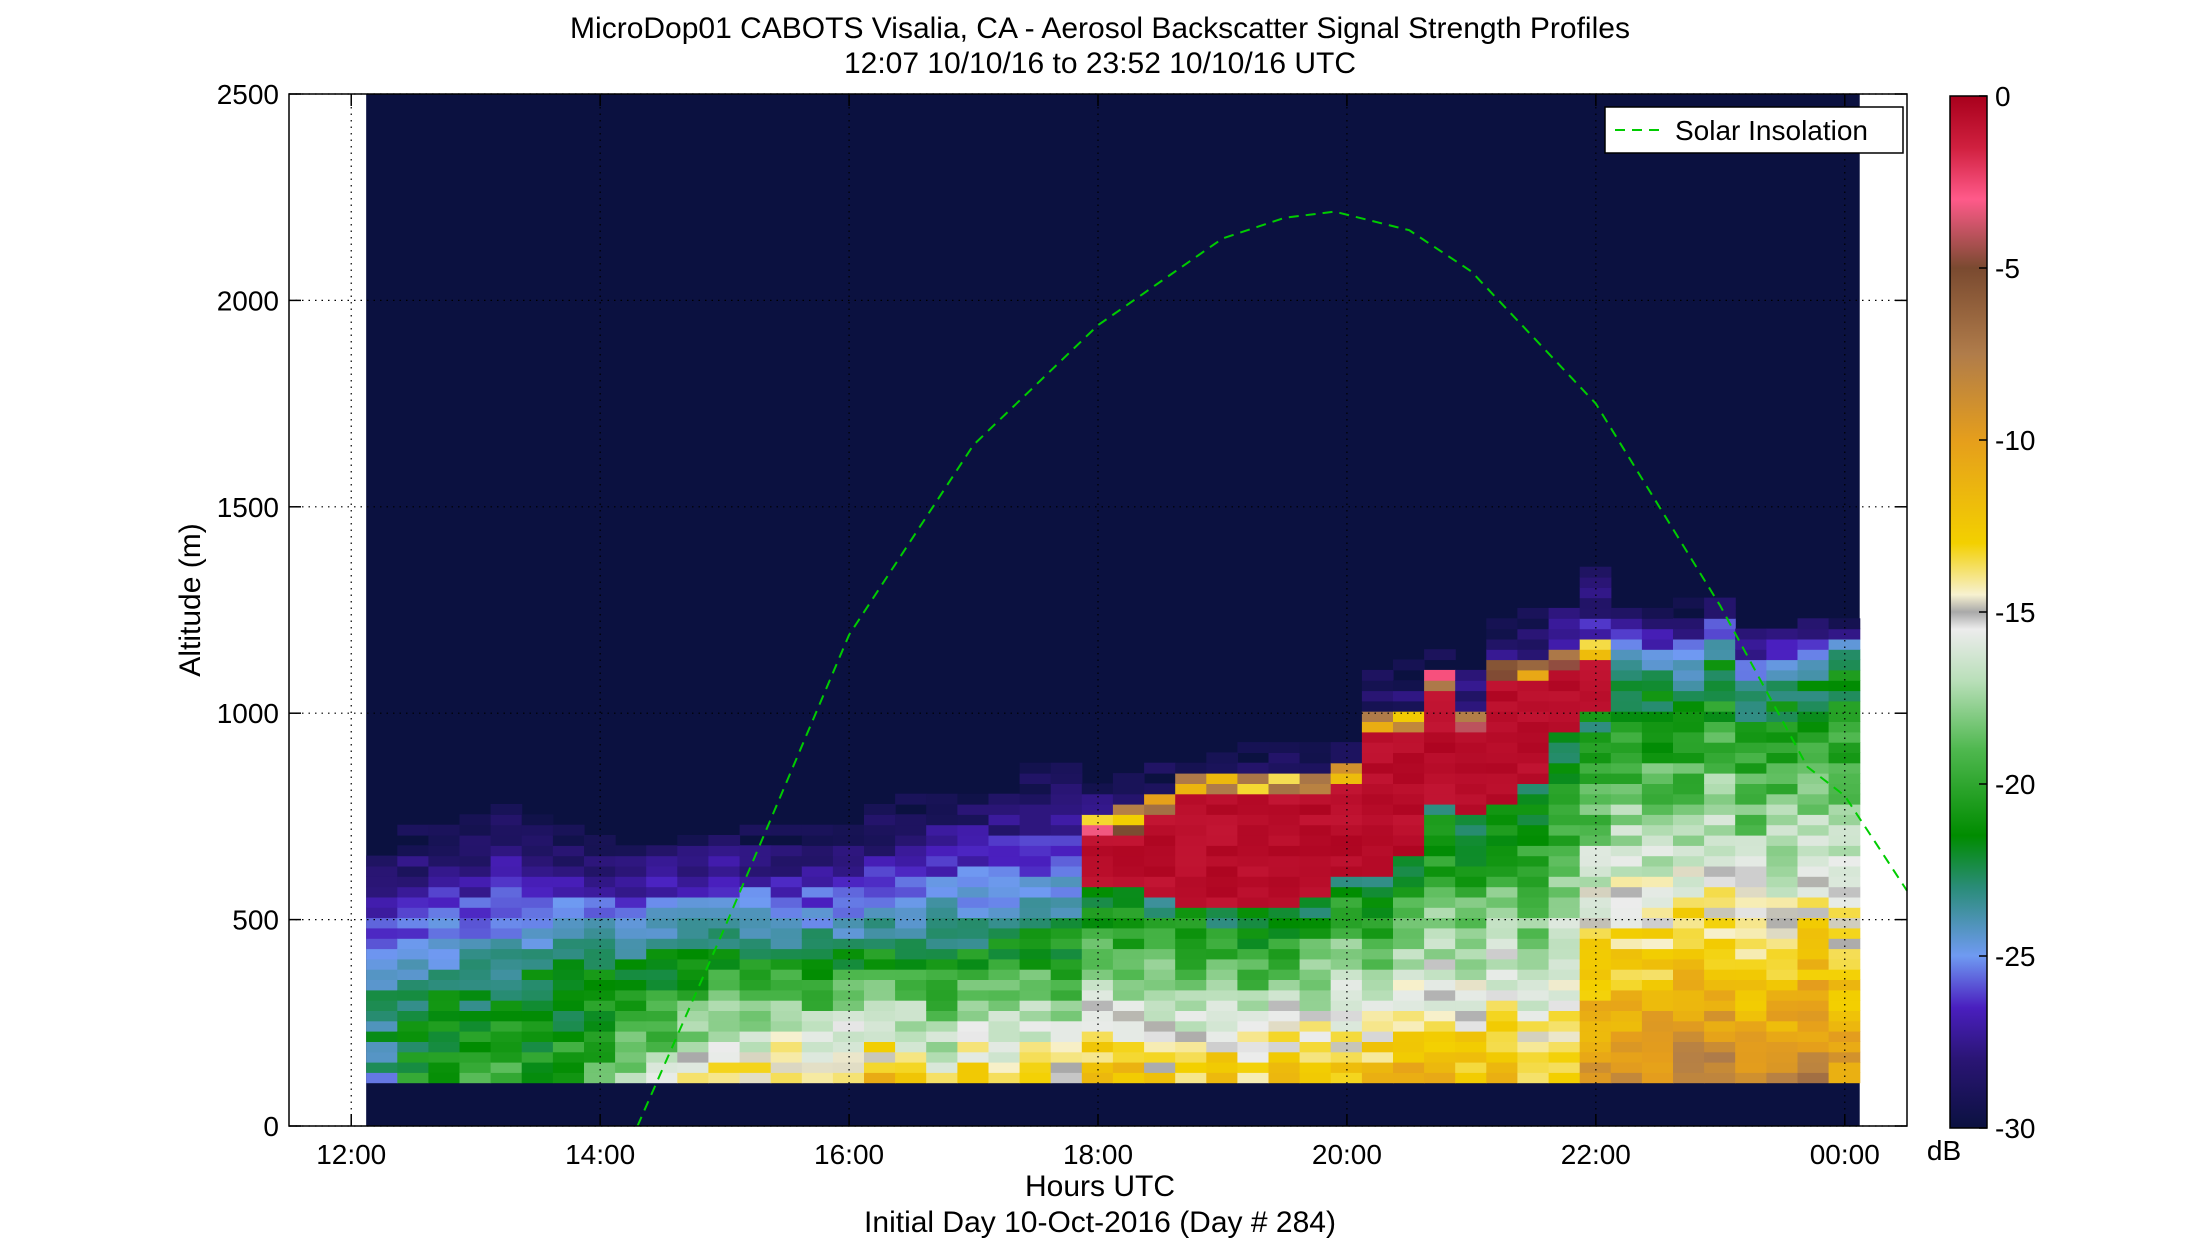 The width and height of the screenshot is (2201, 1246). What do you see at coordinates (1100, 63) in the screenshot?
I see `chart-subtitle: 12:07 10/10/16 to 23:52 10/10/16 UTC` at bounding box center [1100, 63].